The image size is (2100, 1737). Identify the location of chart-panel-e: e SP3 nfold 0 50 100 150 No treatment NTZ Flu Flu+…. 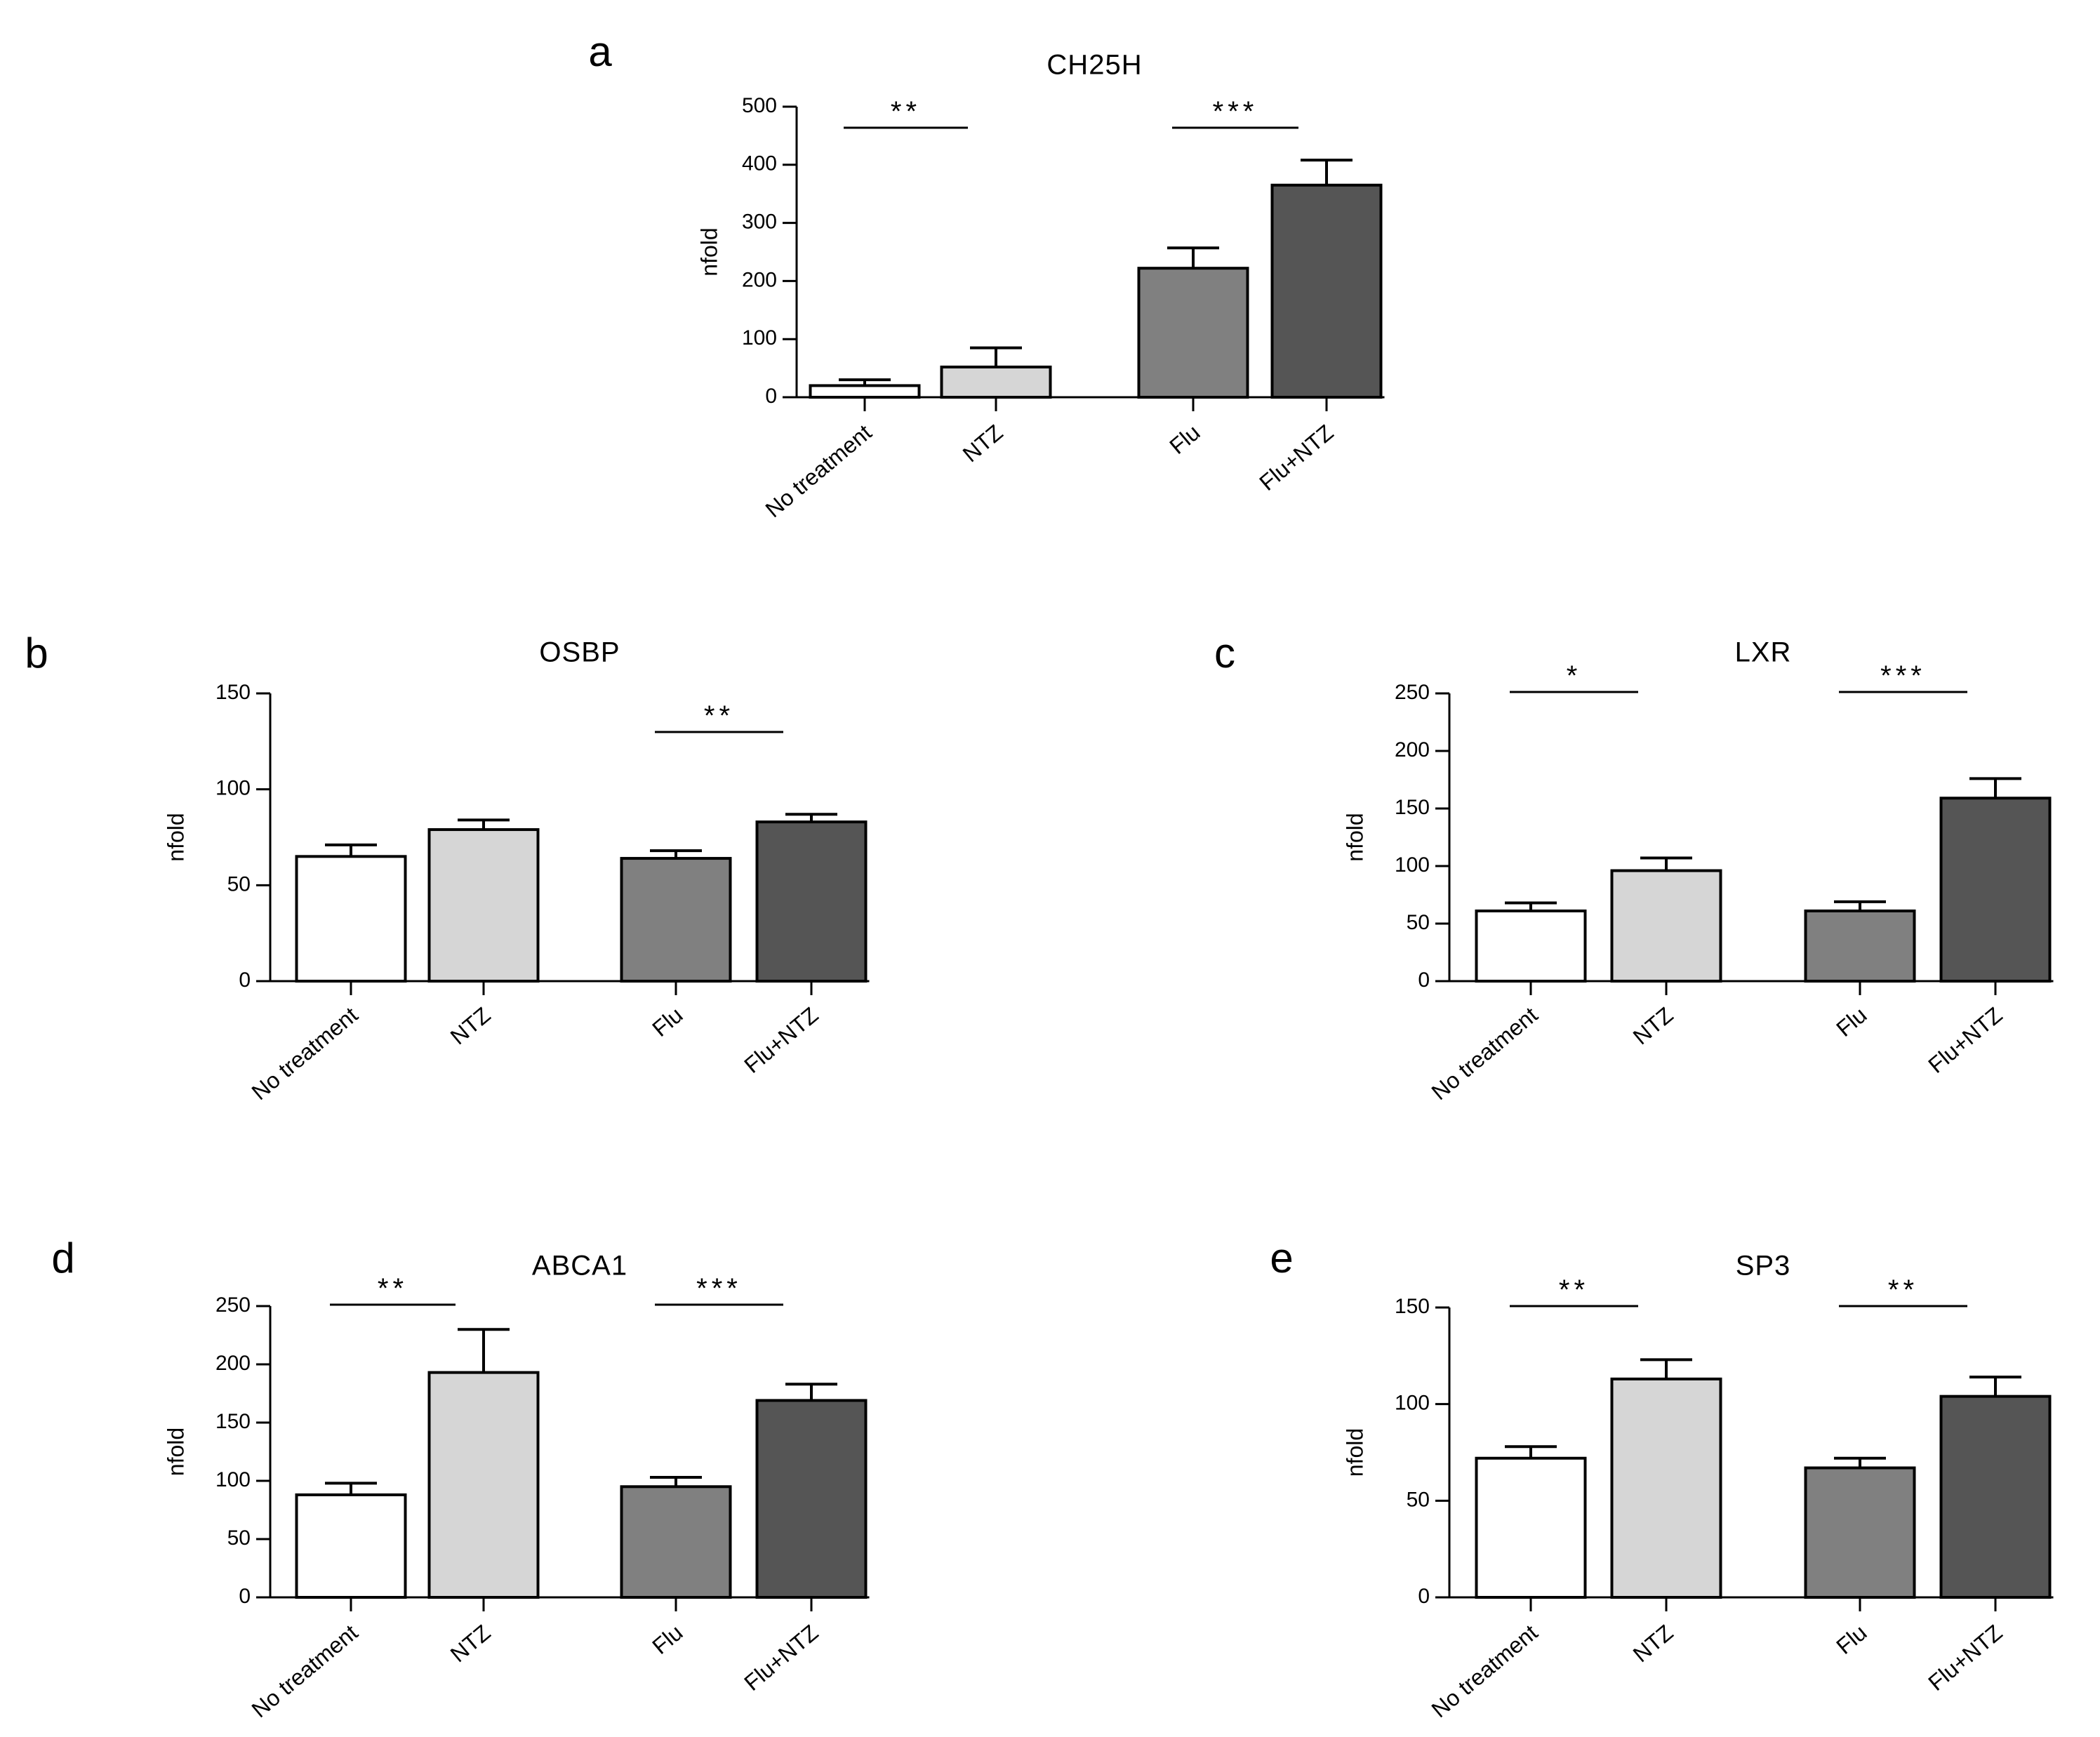
(1662, 1478).